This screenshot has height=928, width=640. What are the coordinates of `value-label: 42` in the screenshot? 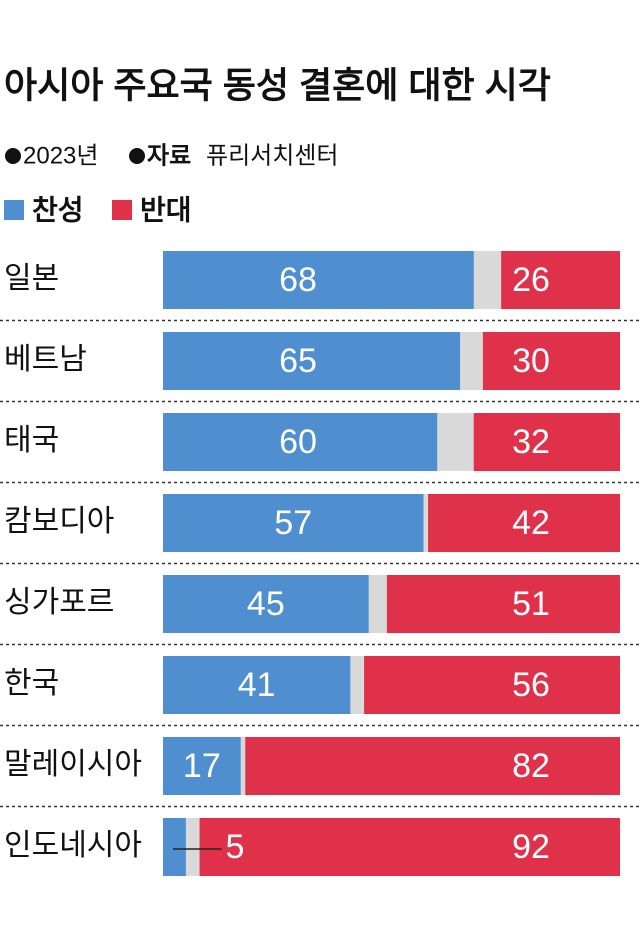 It's located at (531, 523).